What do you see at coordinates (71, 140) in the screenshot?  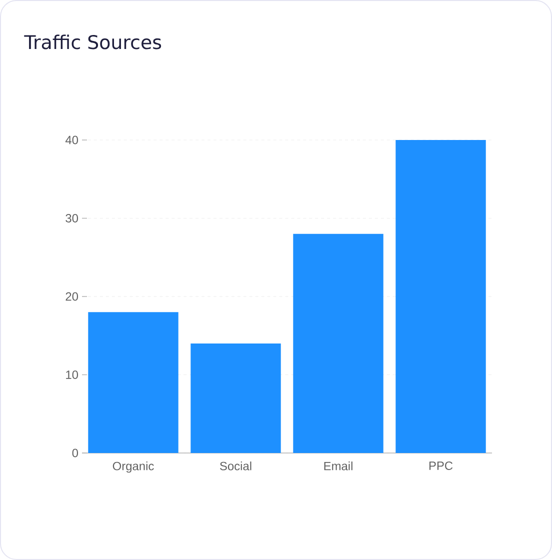 I see `y-tick-label: 40` at bounding box center [71, 140].